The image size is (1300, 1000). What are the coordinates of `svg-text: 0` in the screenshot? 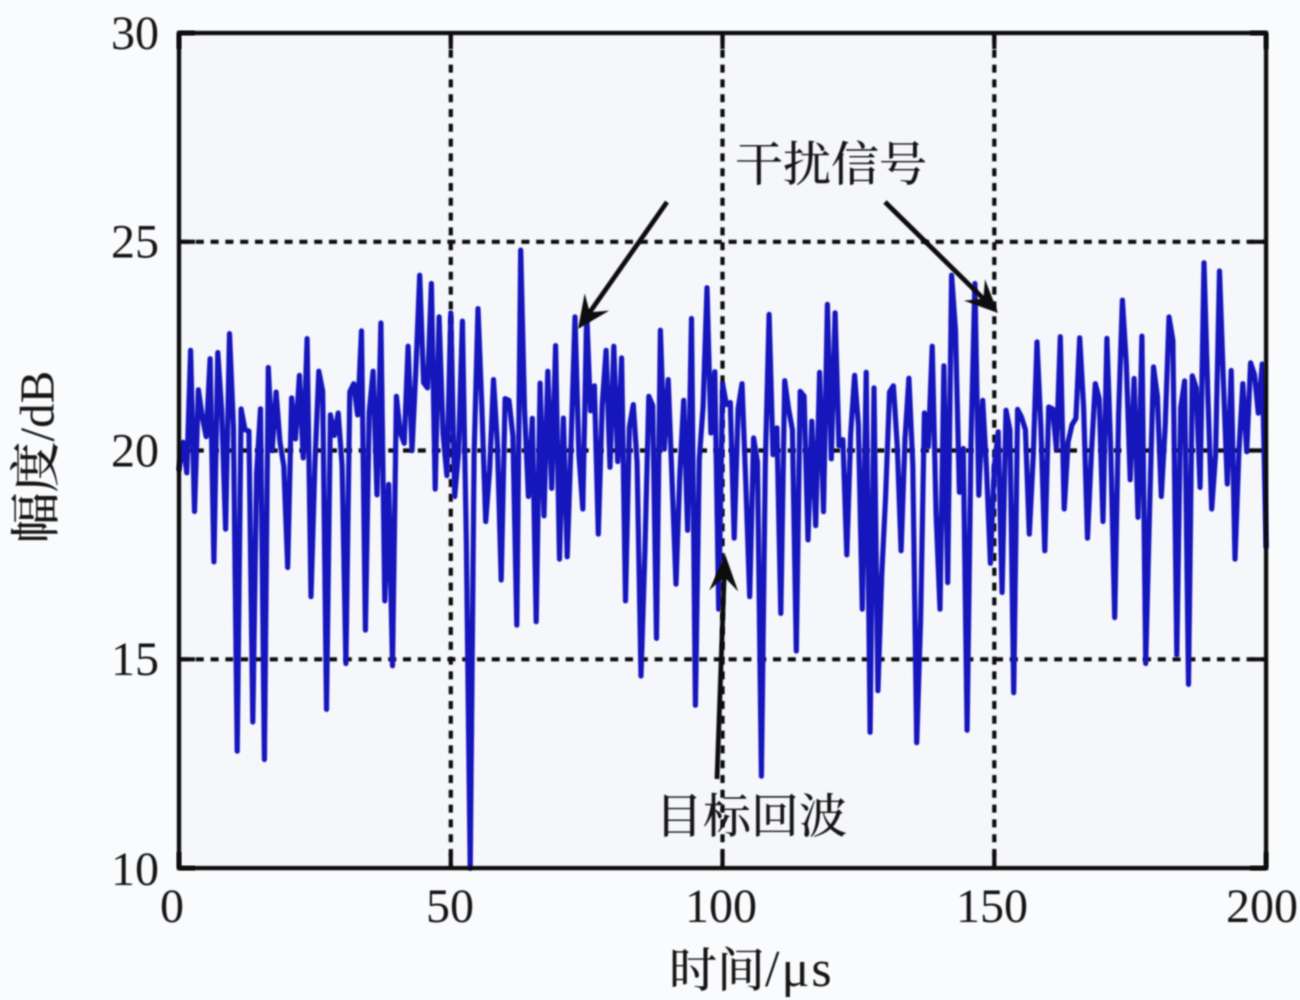 It's located at (172, 906).